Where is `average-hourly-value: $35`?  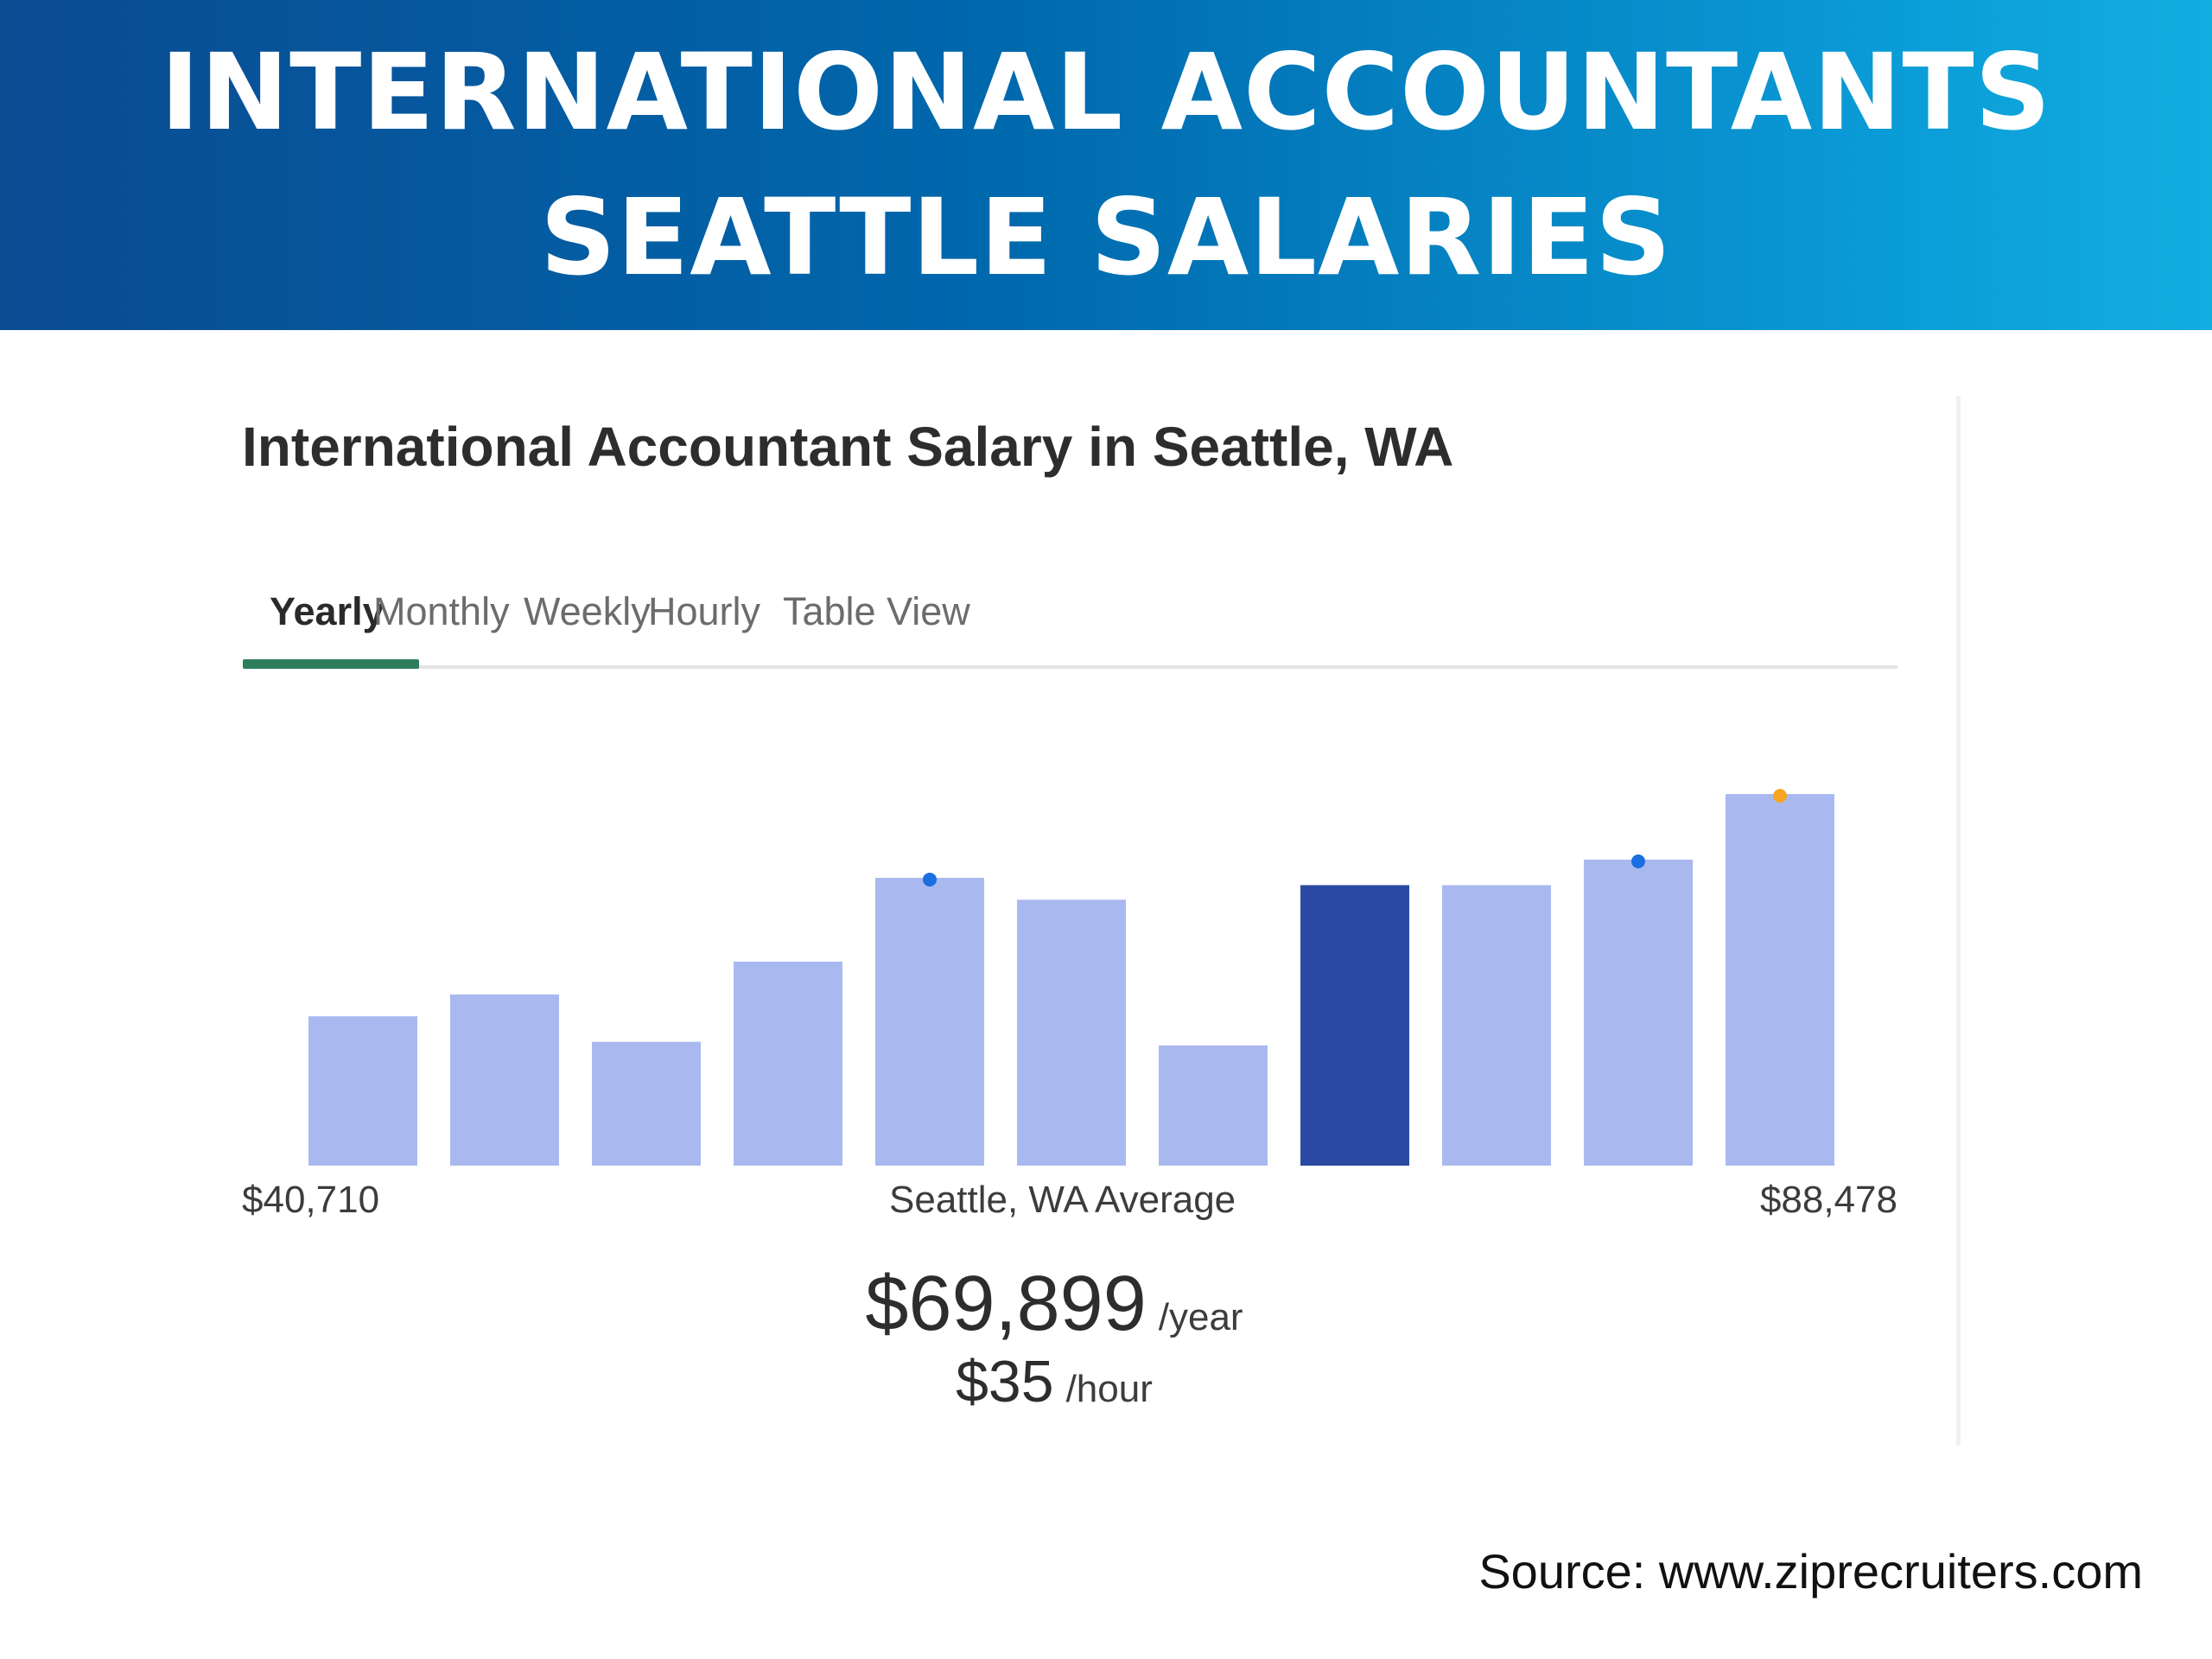
average-hourly-value: $35 is located at coordinates (1005, 1381).